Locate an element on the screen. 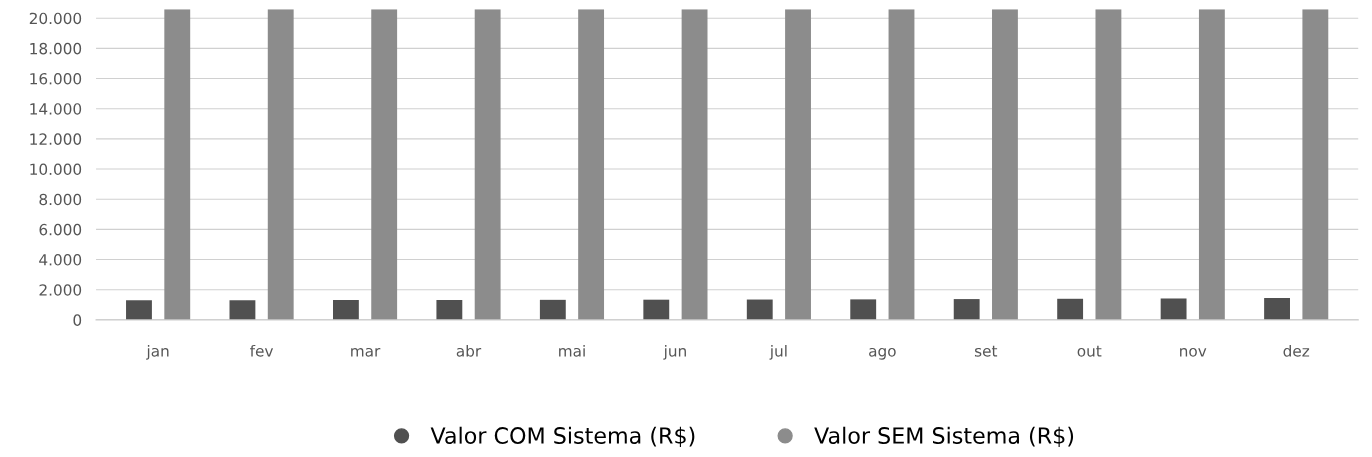 This screenshot has width=1372, height=457. x-tick-label: jun is located at coordinates (674, 352).